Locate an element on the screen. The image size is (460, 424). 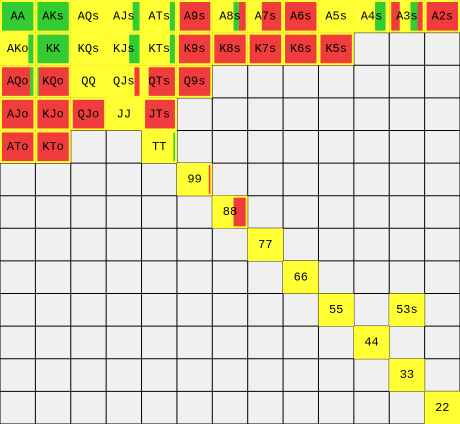
hand-label: QJo is located at coordinates (89, 114).